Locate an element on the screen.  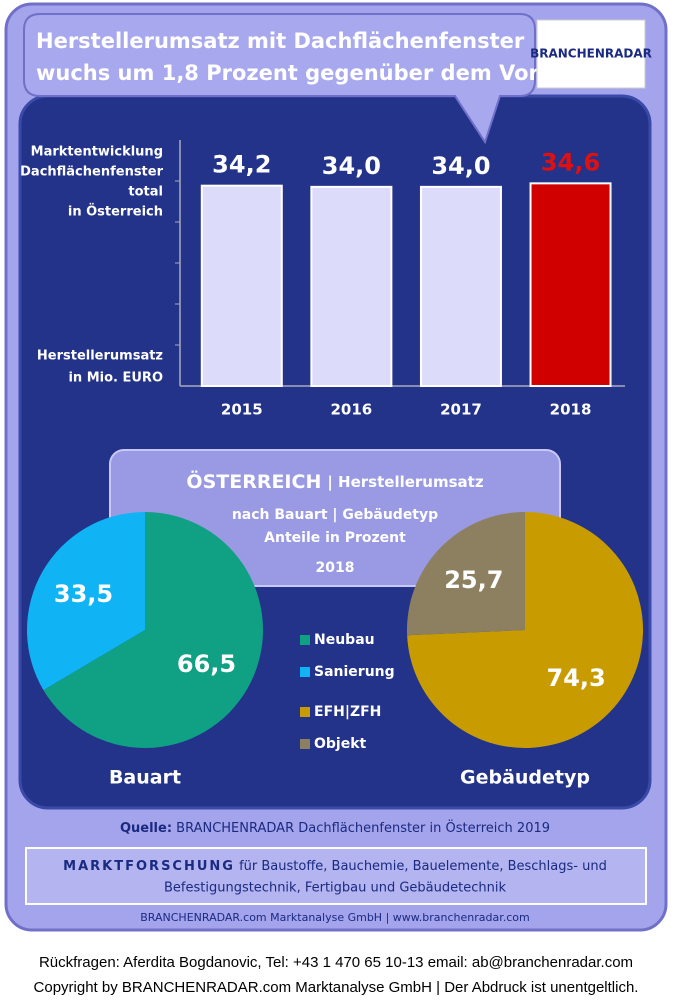
y-label: total is located at coordinates (145, 192).